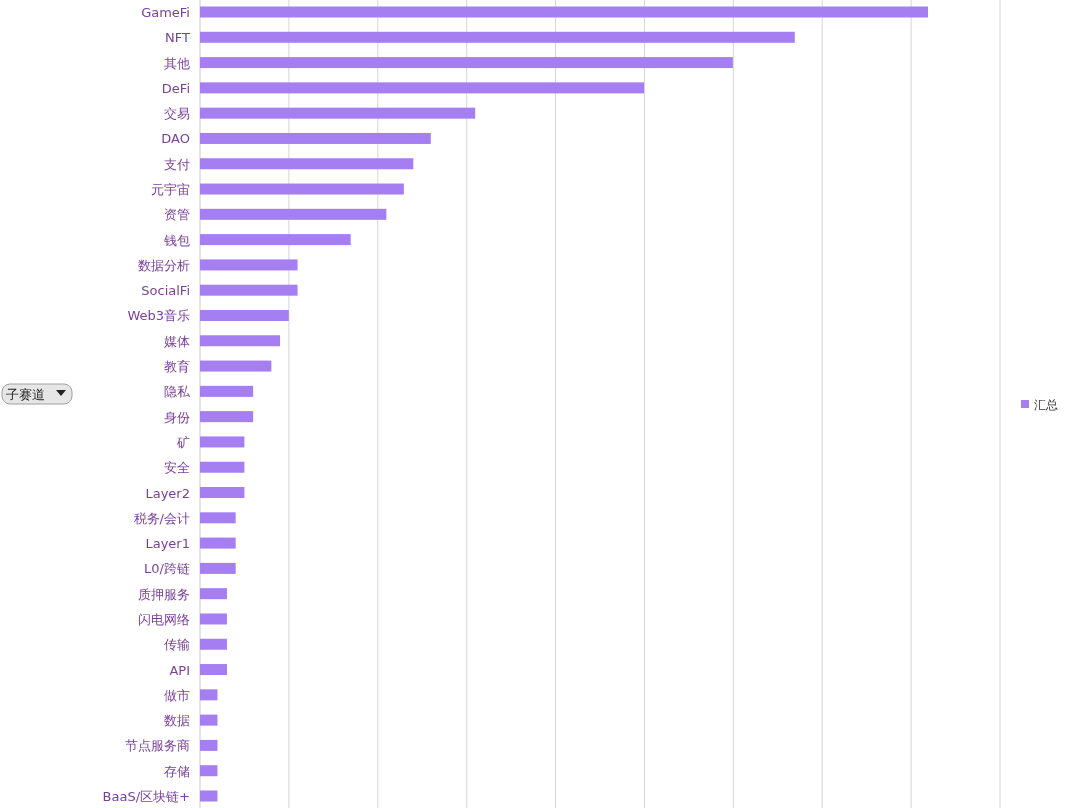  What do you see at coordinates (177, 392) in the screenshot?
I see `y-tick-label: 隐私` at bounding box center [177, 392].